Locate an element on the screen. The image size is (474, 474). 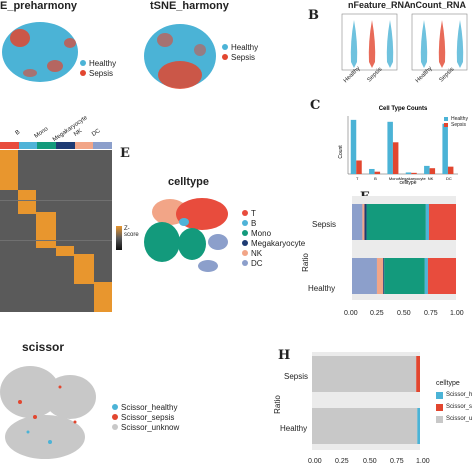
celltype-legend: T B Mono Megakaryocyte NK DC is located at coordinates (273, 238).